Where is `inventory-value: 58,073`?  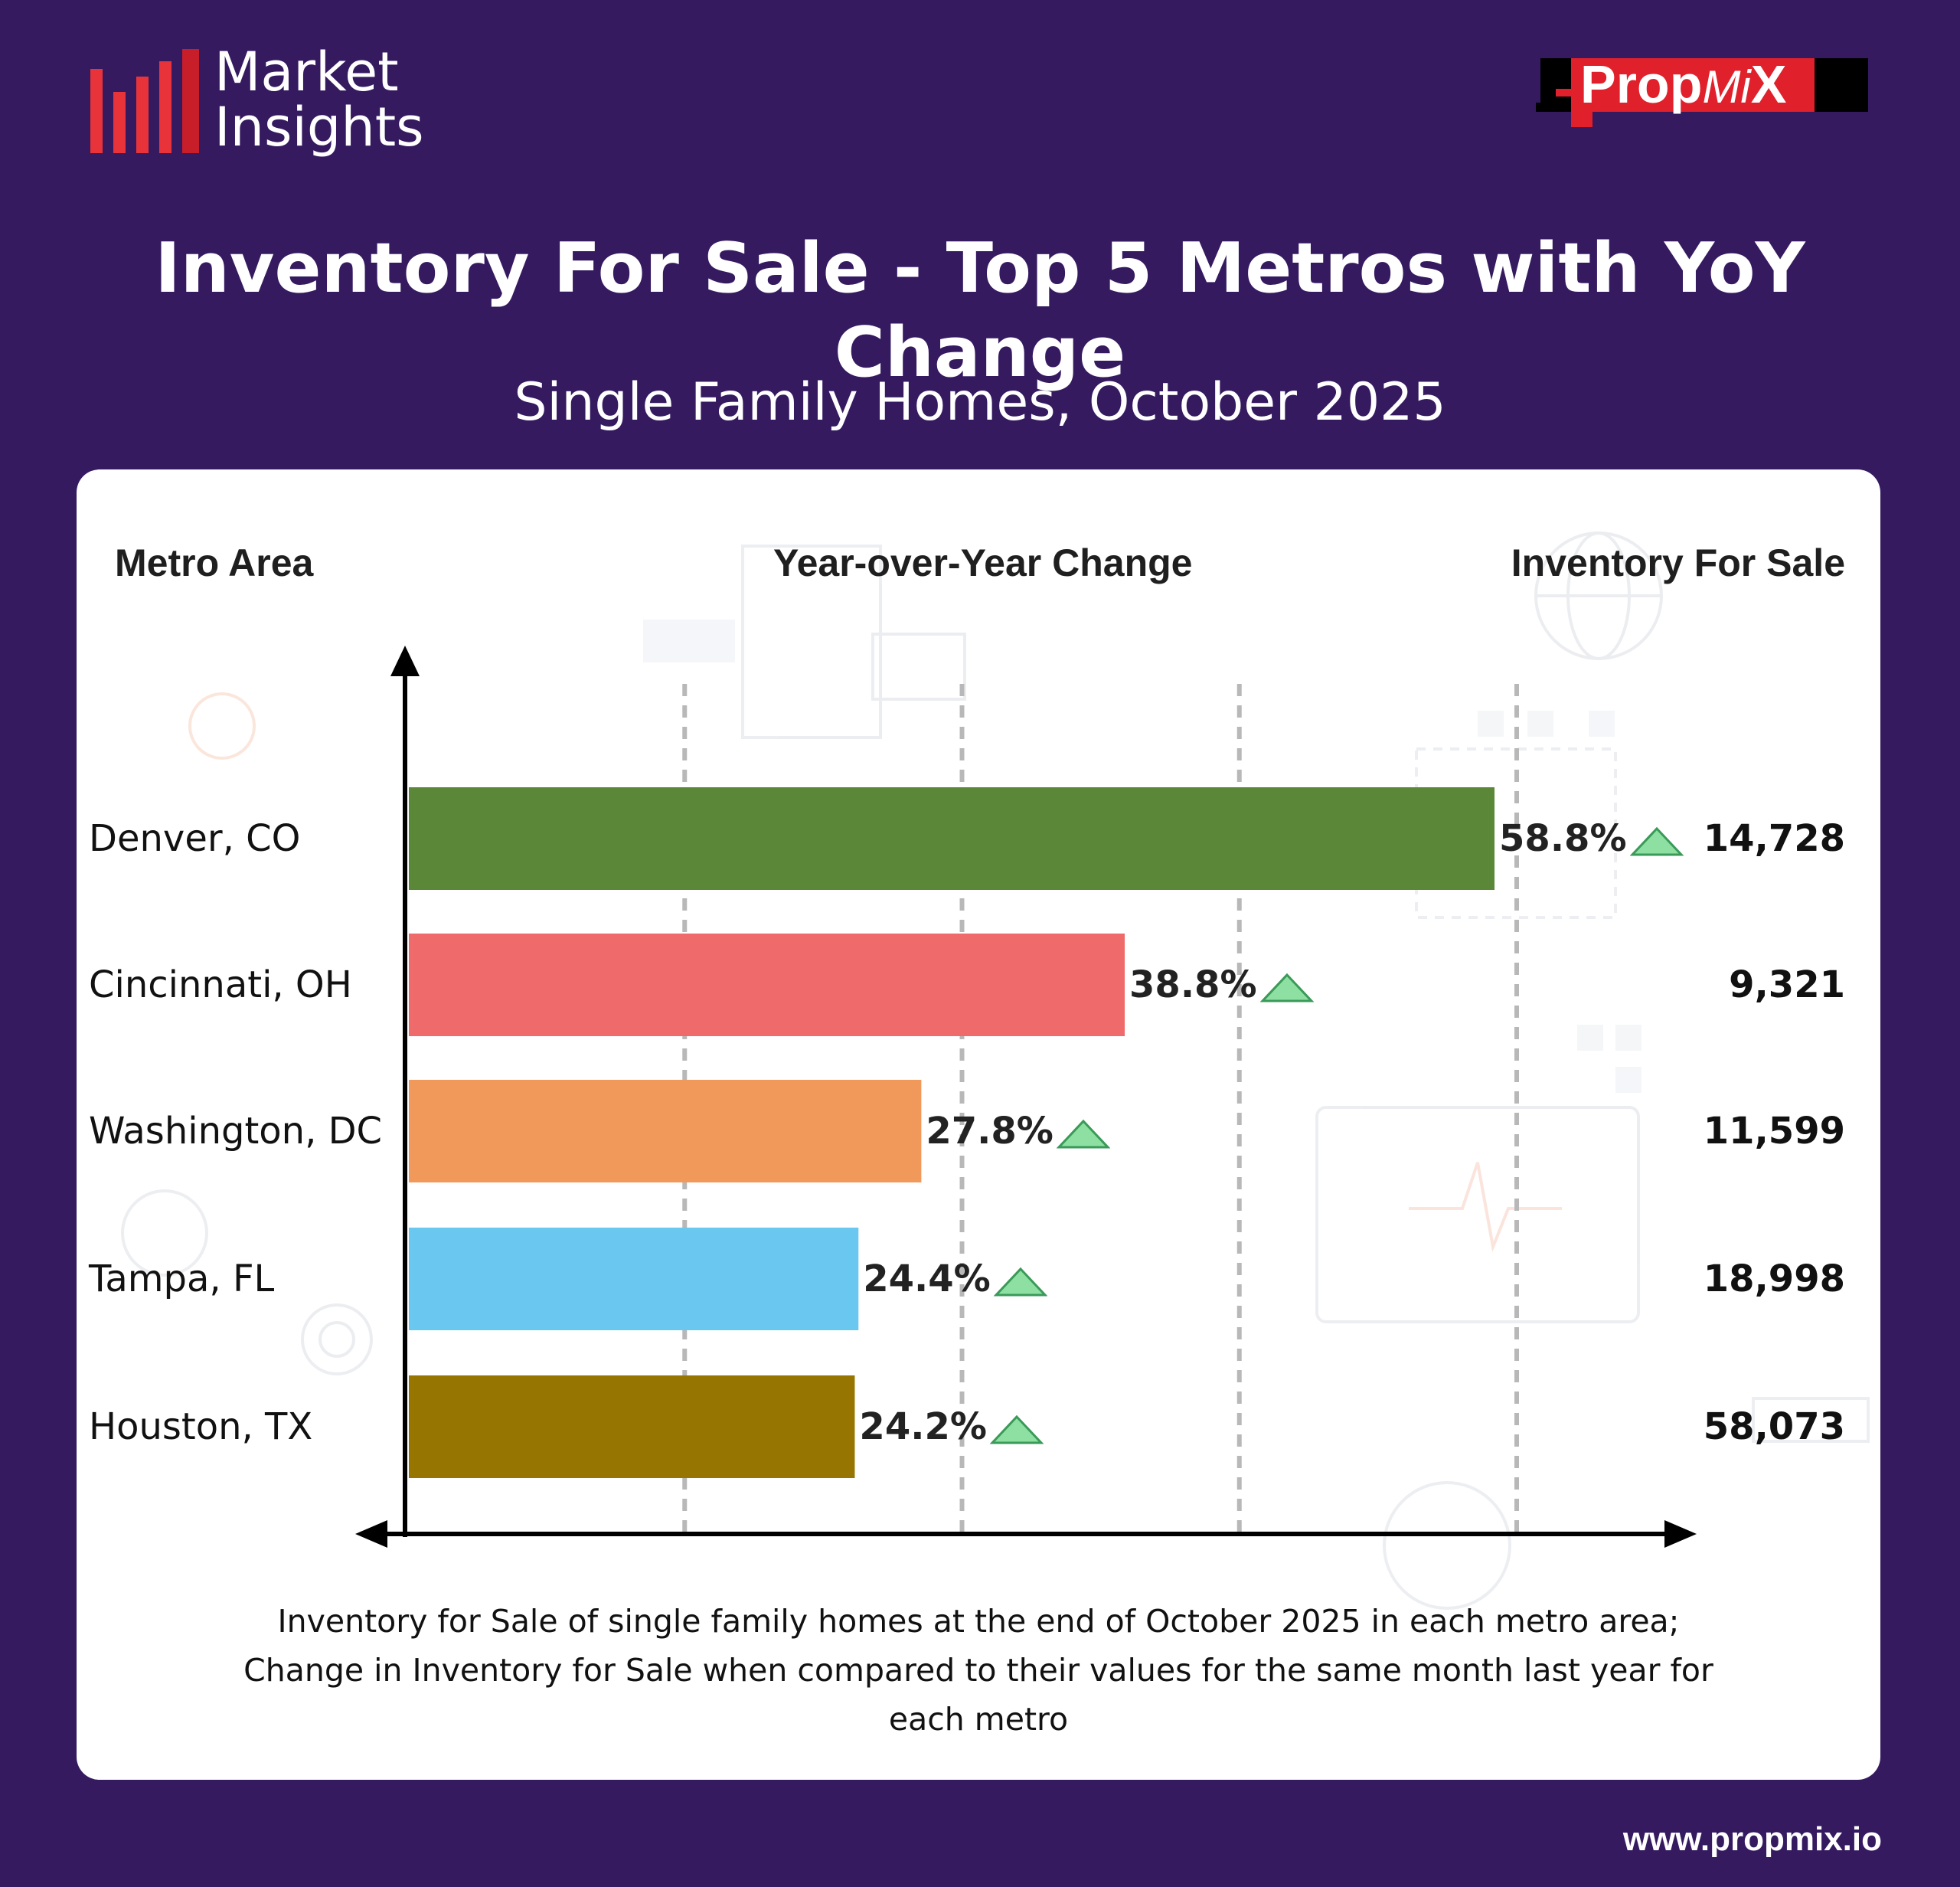
inventory-value: 58,073 is located at coordinates (1774, 1426).